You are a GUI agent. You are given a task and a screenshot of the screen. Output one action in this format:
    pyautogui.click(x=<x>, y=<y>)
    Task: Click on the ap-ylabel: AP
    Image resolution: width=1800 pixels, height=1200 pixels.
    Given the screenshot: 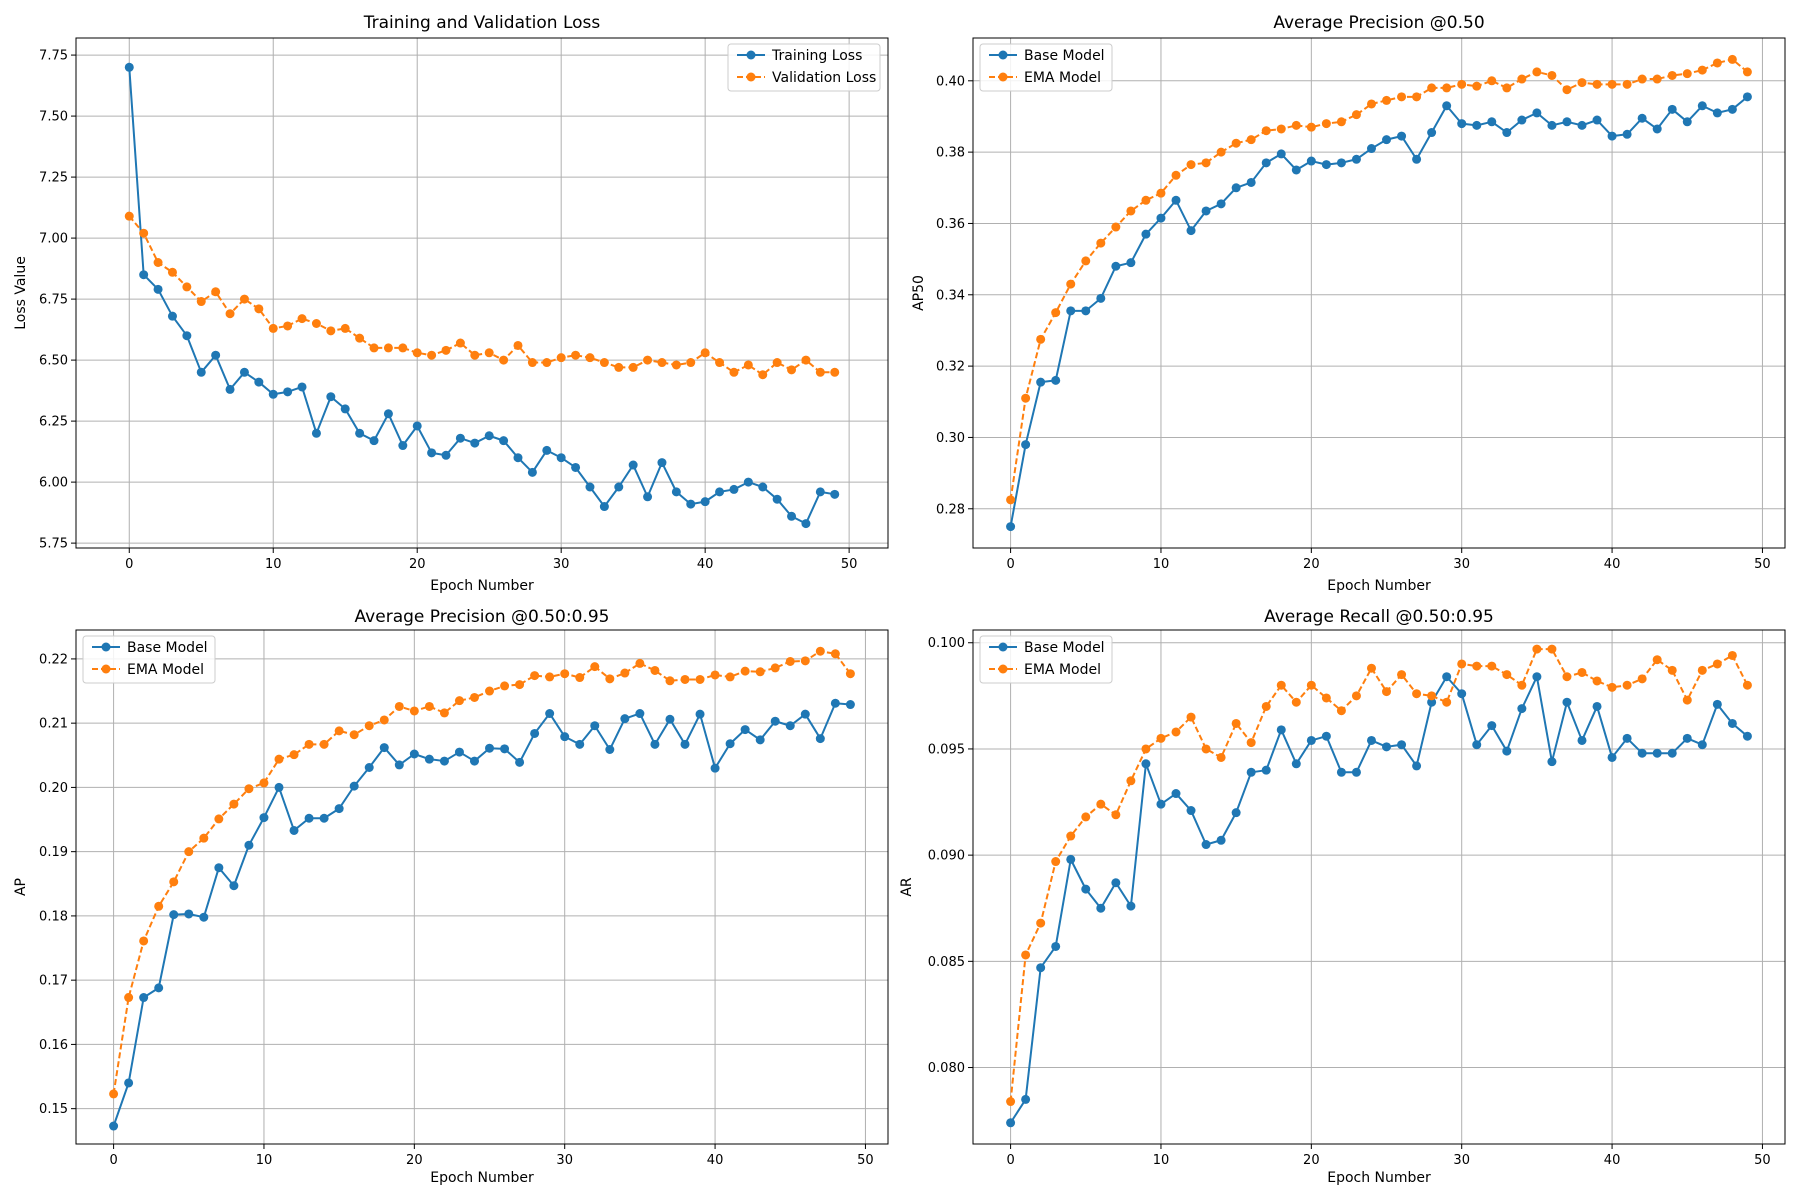 What is the action you would take?
    pyautogui.click(x=21, y=887)
    